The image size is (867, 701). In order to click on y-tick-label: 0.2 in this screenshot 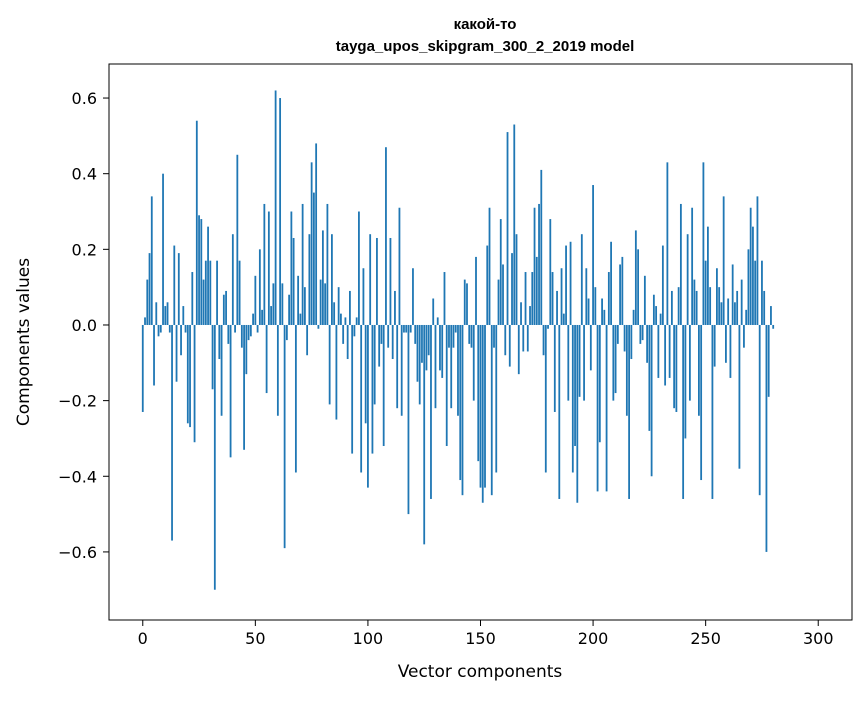, I will do `click(84, 249)`.